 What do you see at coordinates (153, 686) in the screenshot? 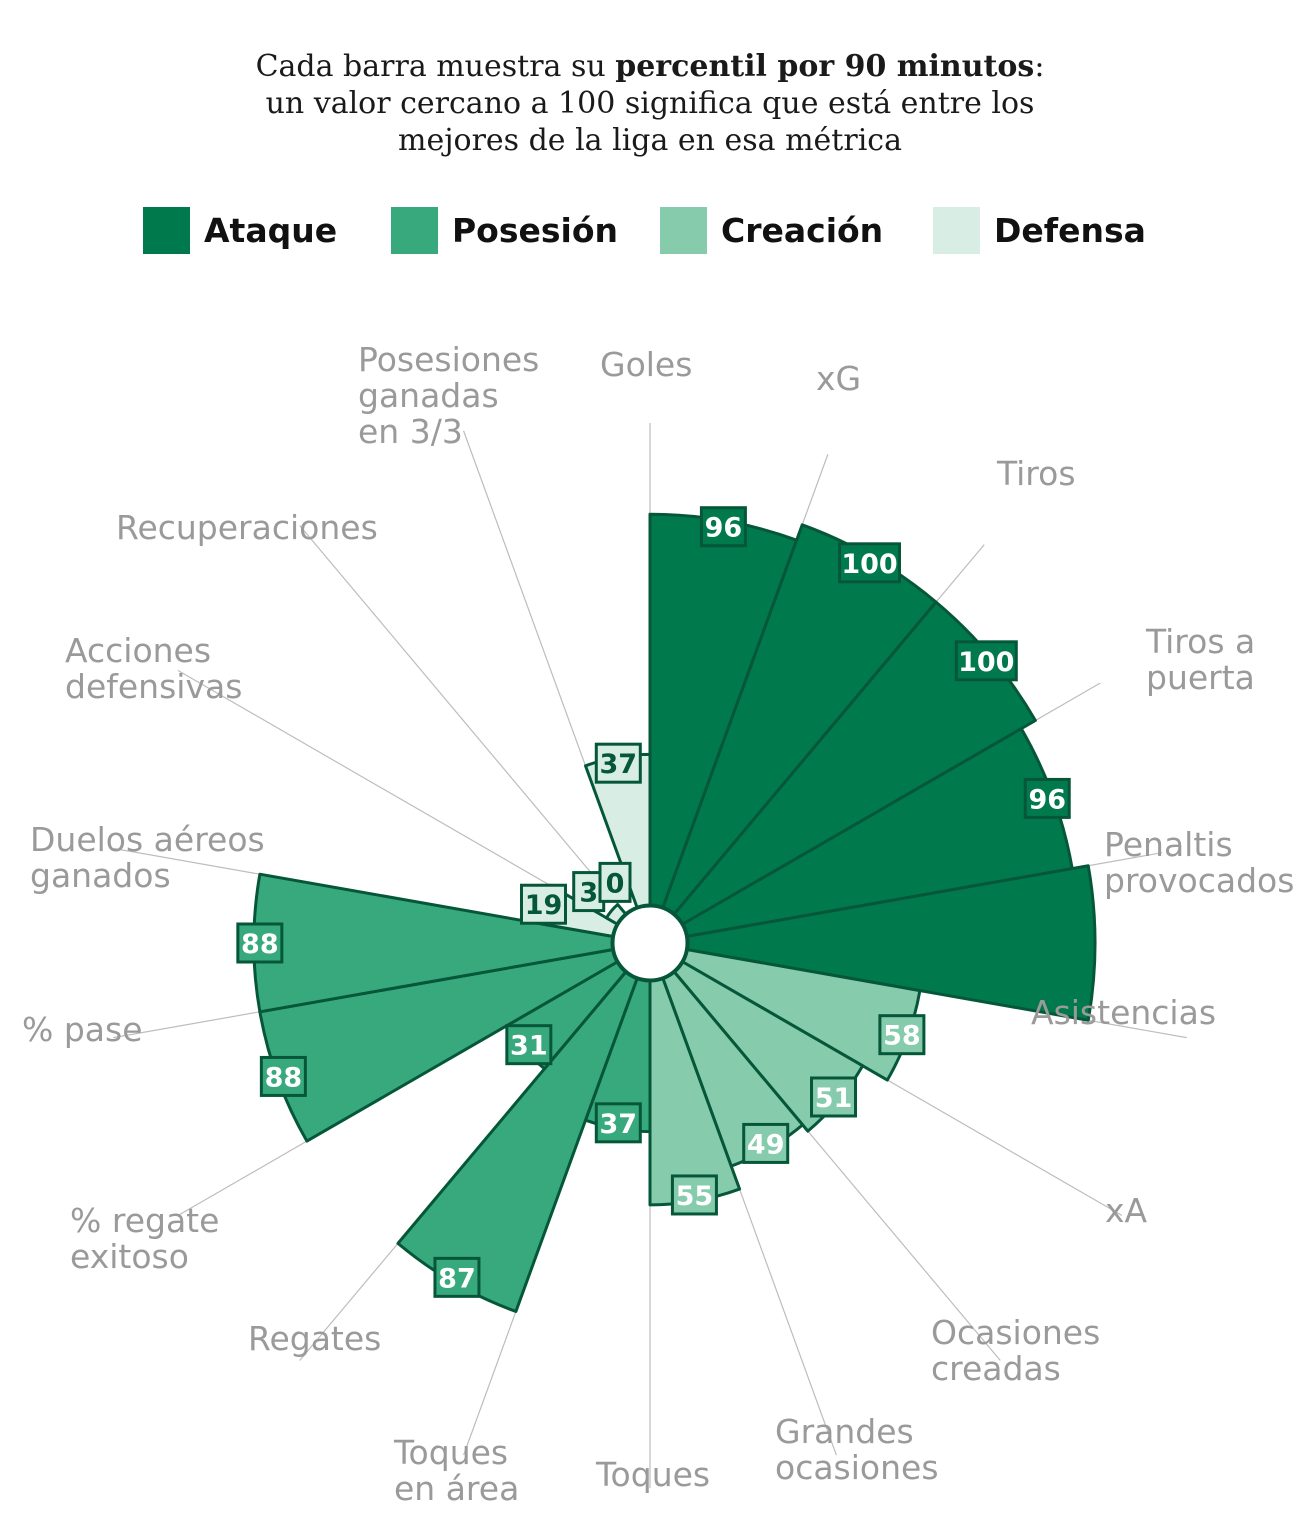
I see `category-label-line: defensivas` at bounding box center [153, 686].